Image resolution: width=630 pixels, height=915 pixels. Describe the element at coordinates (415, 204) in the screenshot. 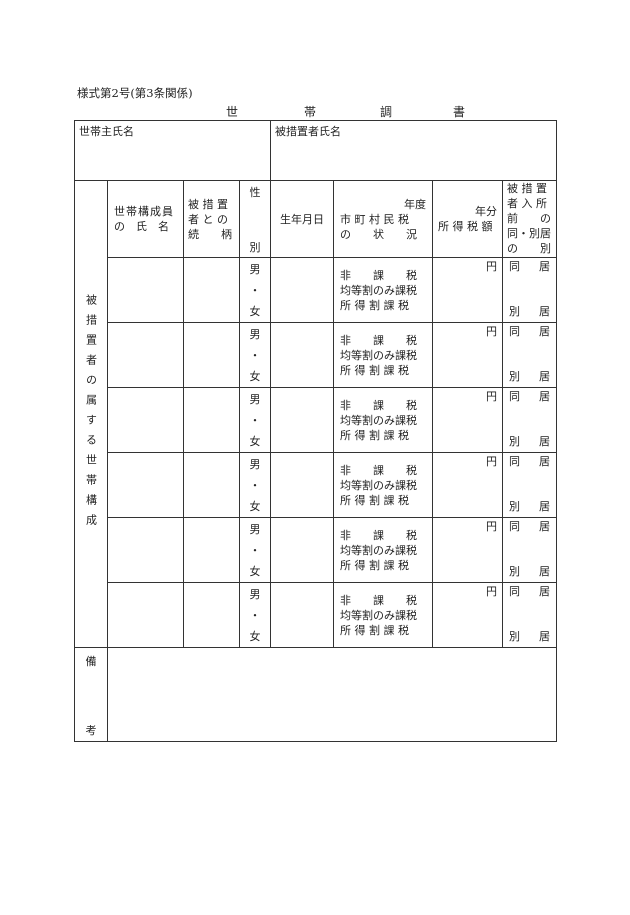

I see `col-text: 年度` at that location.